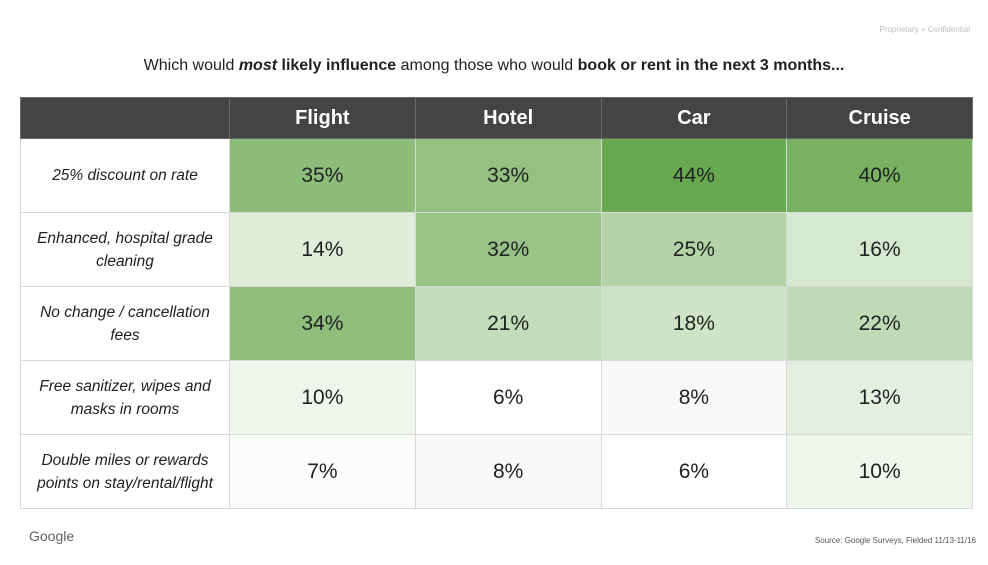  I want to click on title-part-4: among those who would, so click(487, 65).